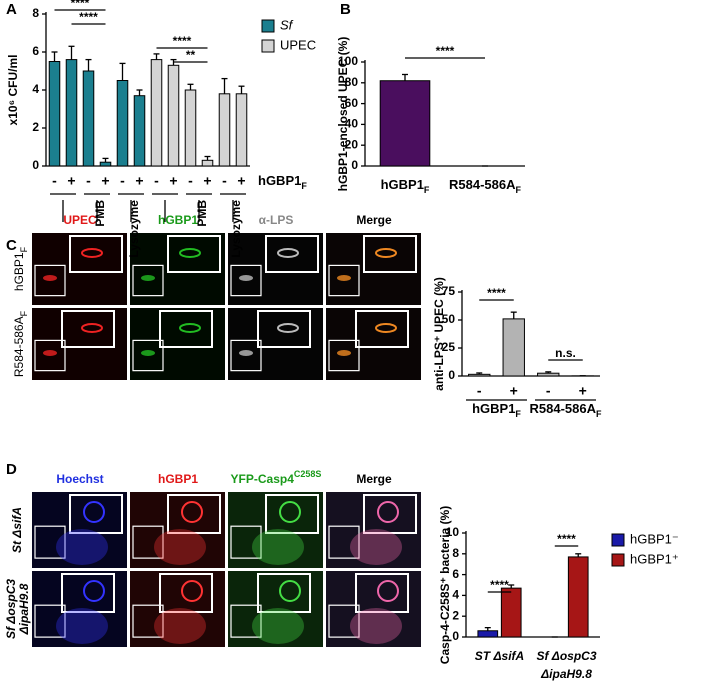  I want to click on y-tick-label: 4, so click(455, 595).